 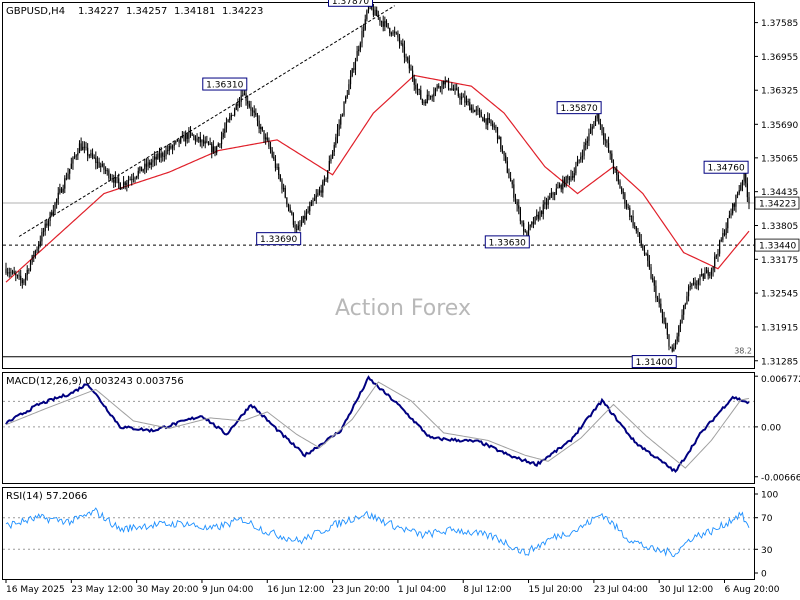 I want to click on symbol-label: GBPUSD,H4, so click(x=35, y=11).